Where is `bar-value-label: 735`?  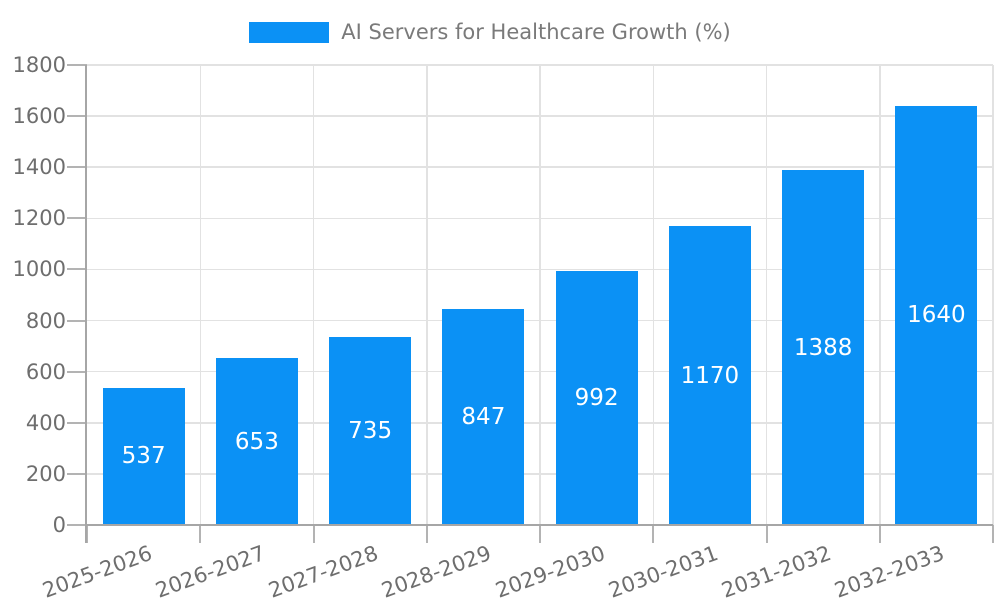
bar-value-label: 735 is located at coordinates (370, 431).